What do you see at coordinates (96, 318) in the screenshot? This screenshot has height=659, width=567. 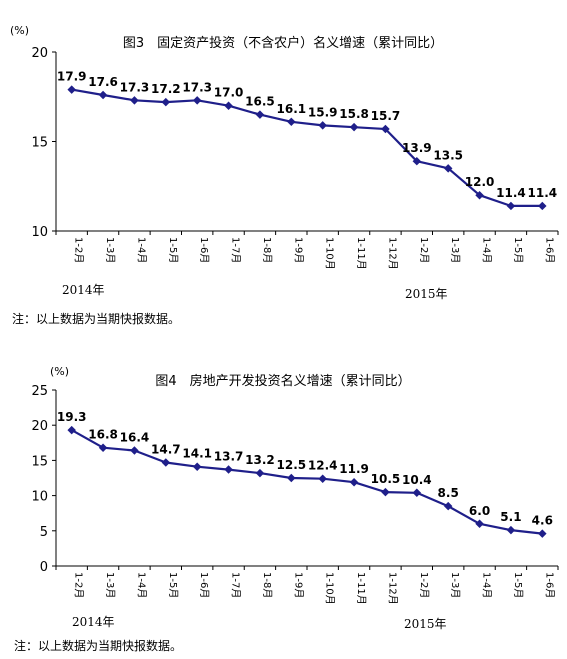 I see `footnote: 注：以上数据为当期快报数据。` at bounding box center [96, 318].